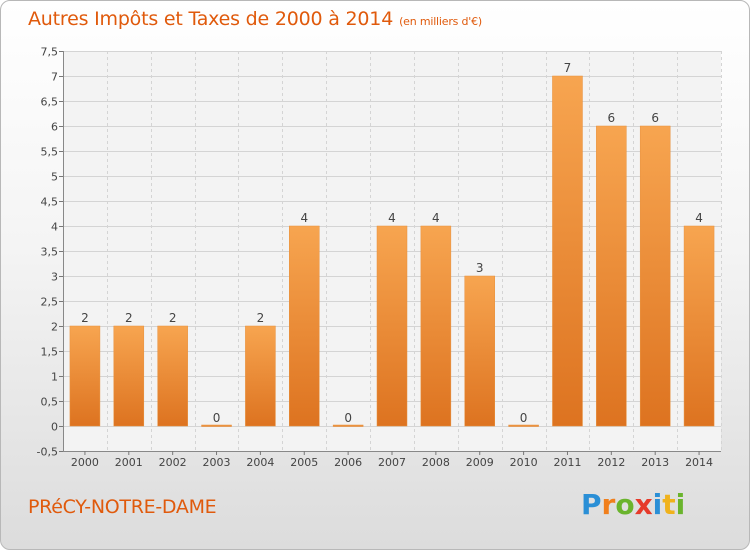 The width and height of the screenshot is (750, 550). What do you see at coordinates (591, 504) in the screenshot?
I see `logo-letter: P` at bounding box center [591, 504].